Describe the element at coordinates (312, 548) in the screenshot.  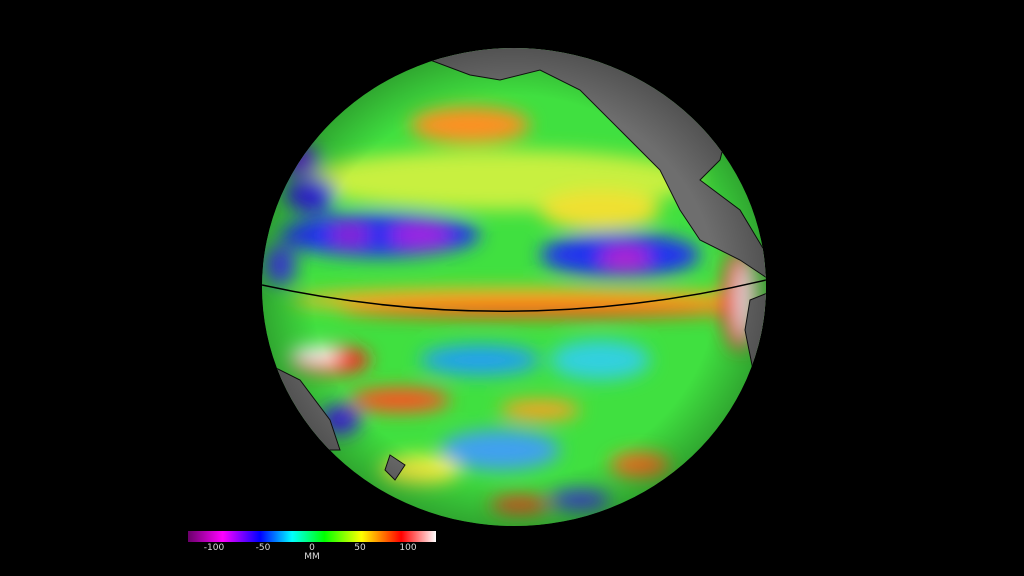
I see `colorbar-tick: 0` at that location.